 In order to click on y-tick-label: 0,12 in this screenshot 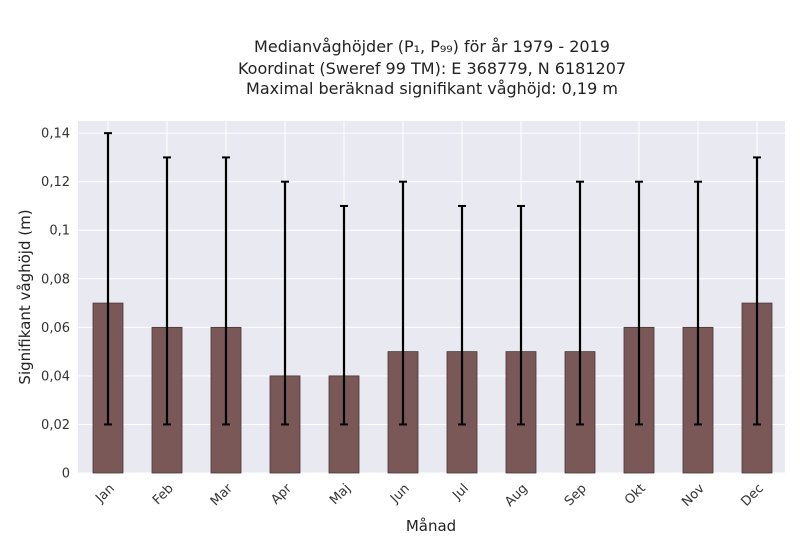, I will do `click(55, 182)`.